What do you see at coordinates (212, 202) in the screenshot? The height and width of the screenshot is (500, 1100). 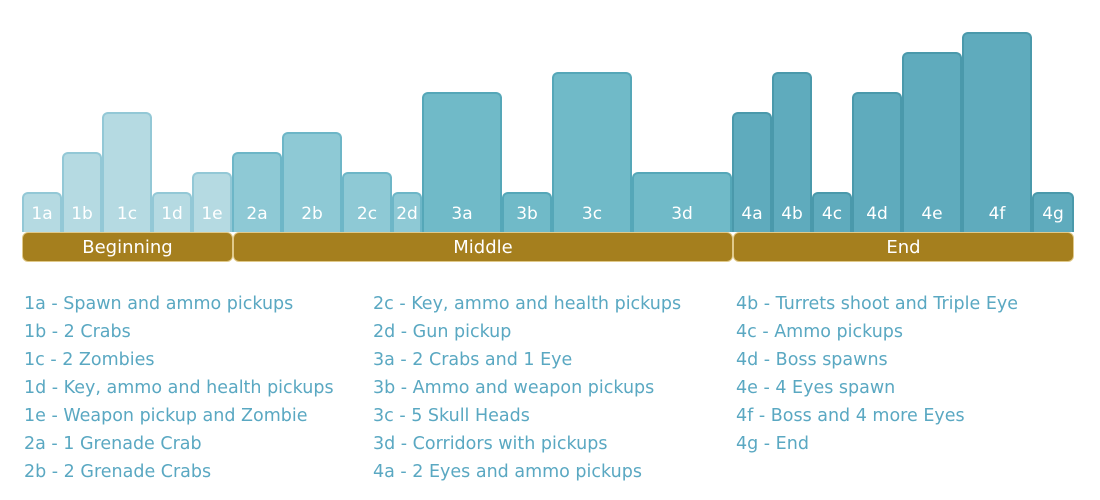 I see `bar-1e: 1e` at bounding box center [212, 202].